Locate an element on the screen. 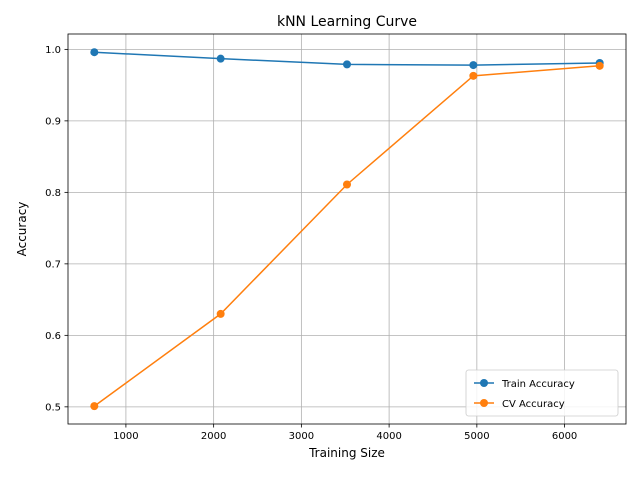  x-tick-label: 1000 is located at coordinates (125, 436).